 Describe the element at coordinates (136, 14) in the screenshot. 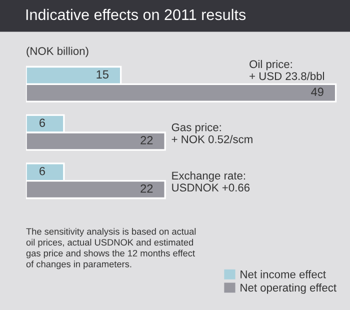

I see `chart-title: Indicative effects on 2011 results` at that location.